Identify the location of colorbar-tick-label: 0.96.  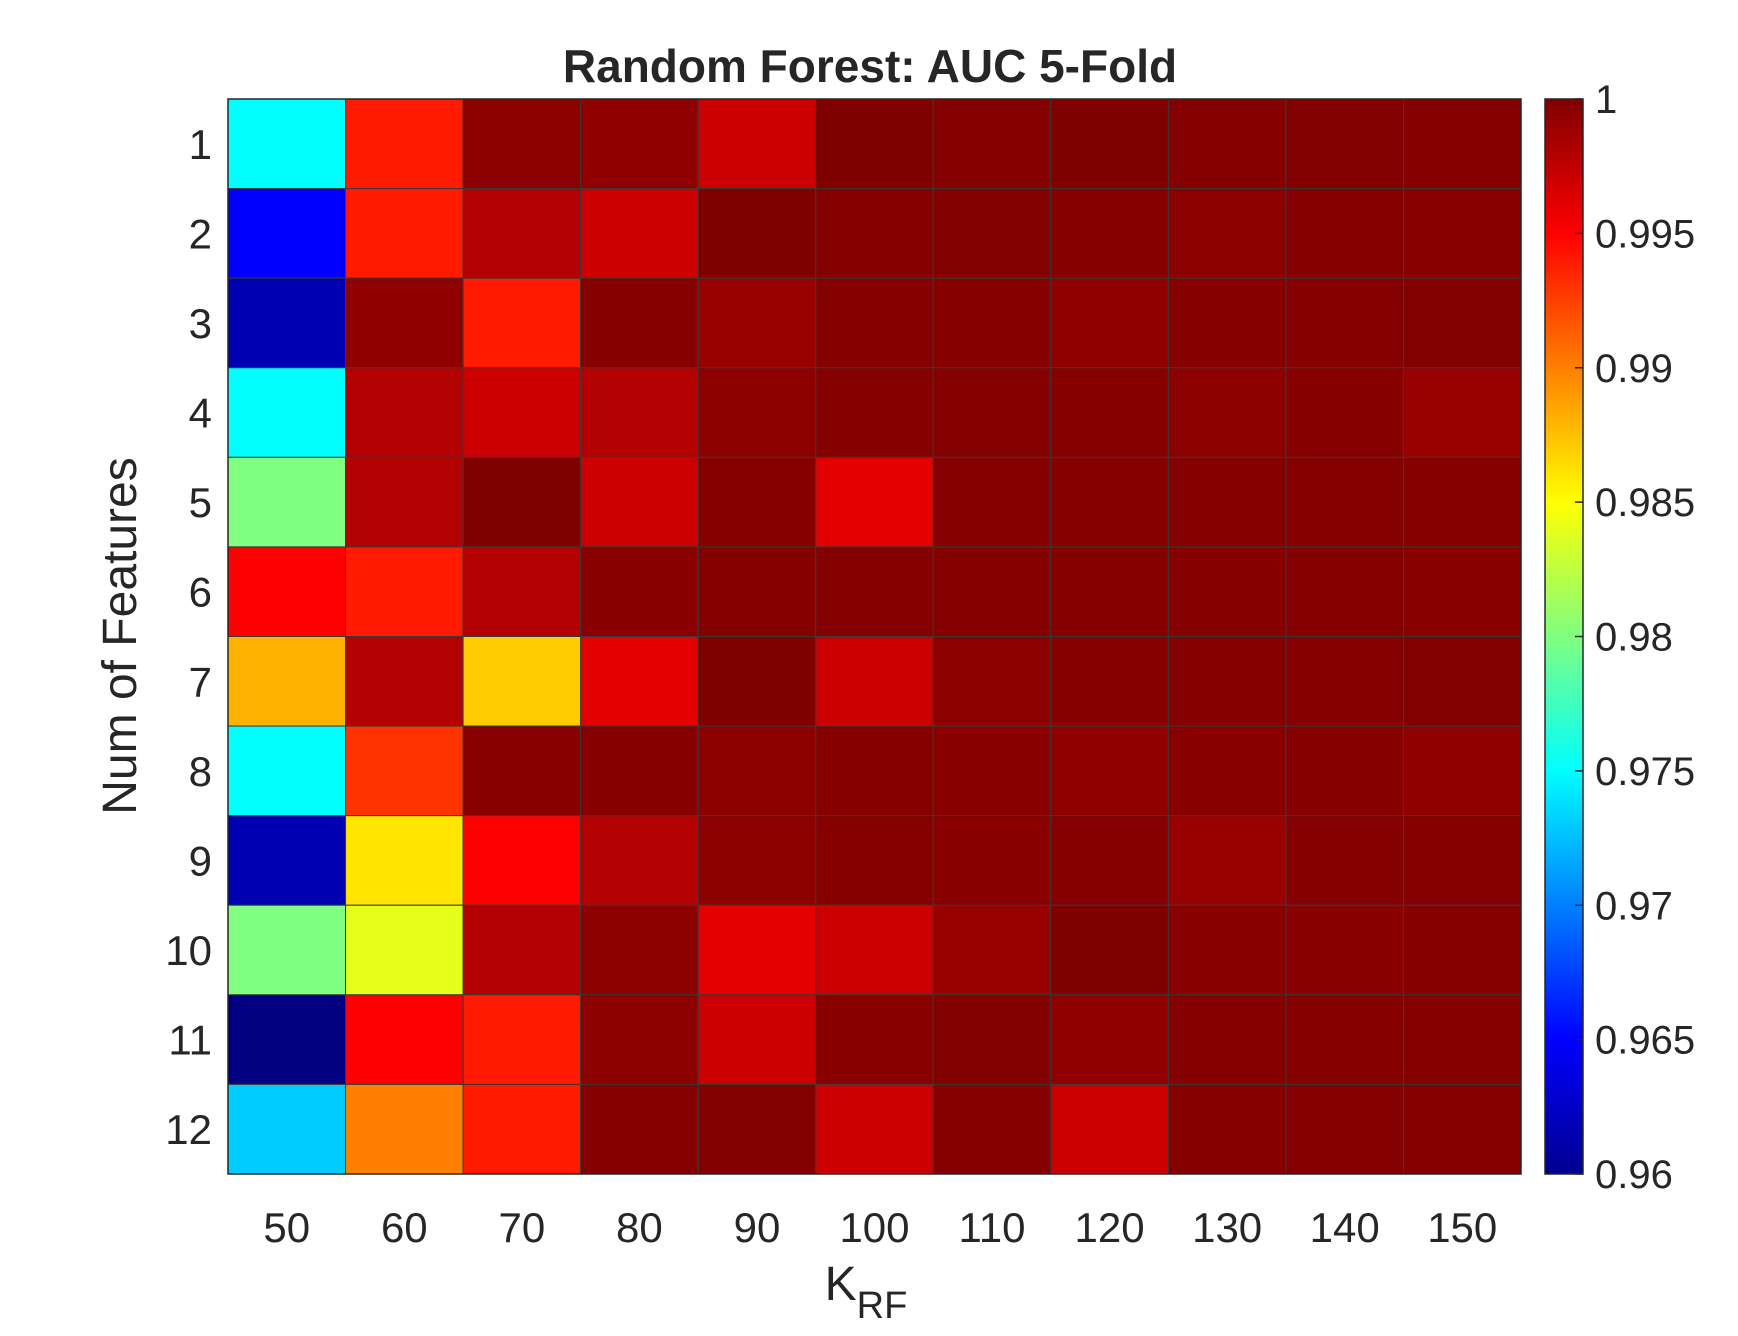
(1634, 1175).